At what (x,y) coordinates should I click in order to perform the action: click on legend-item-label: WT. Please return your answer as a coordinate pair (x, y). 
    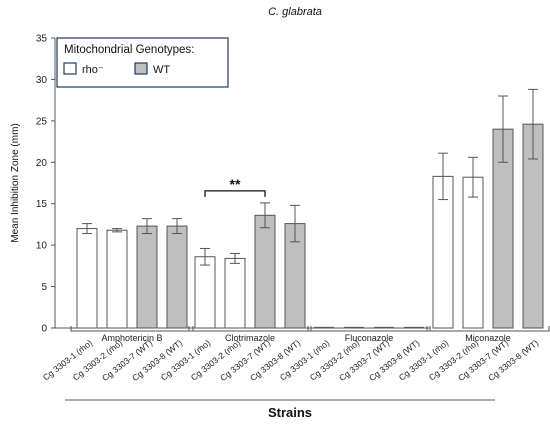
    Looking at the image, I should click on (161, 70).